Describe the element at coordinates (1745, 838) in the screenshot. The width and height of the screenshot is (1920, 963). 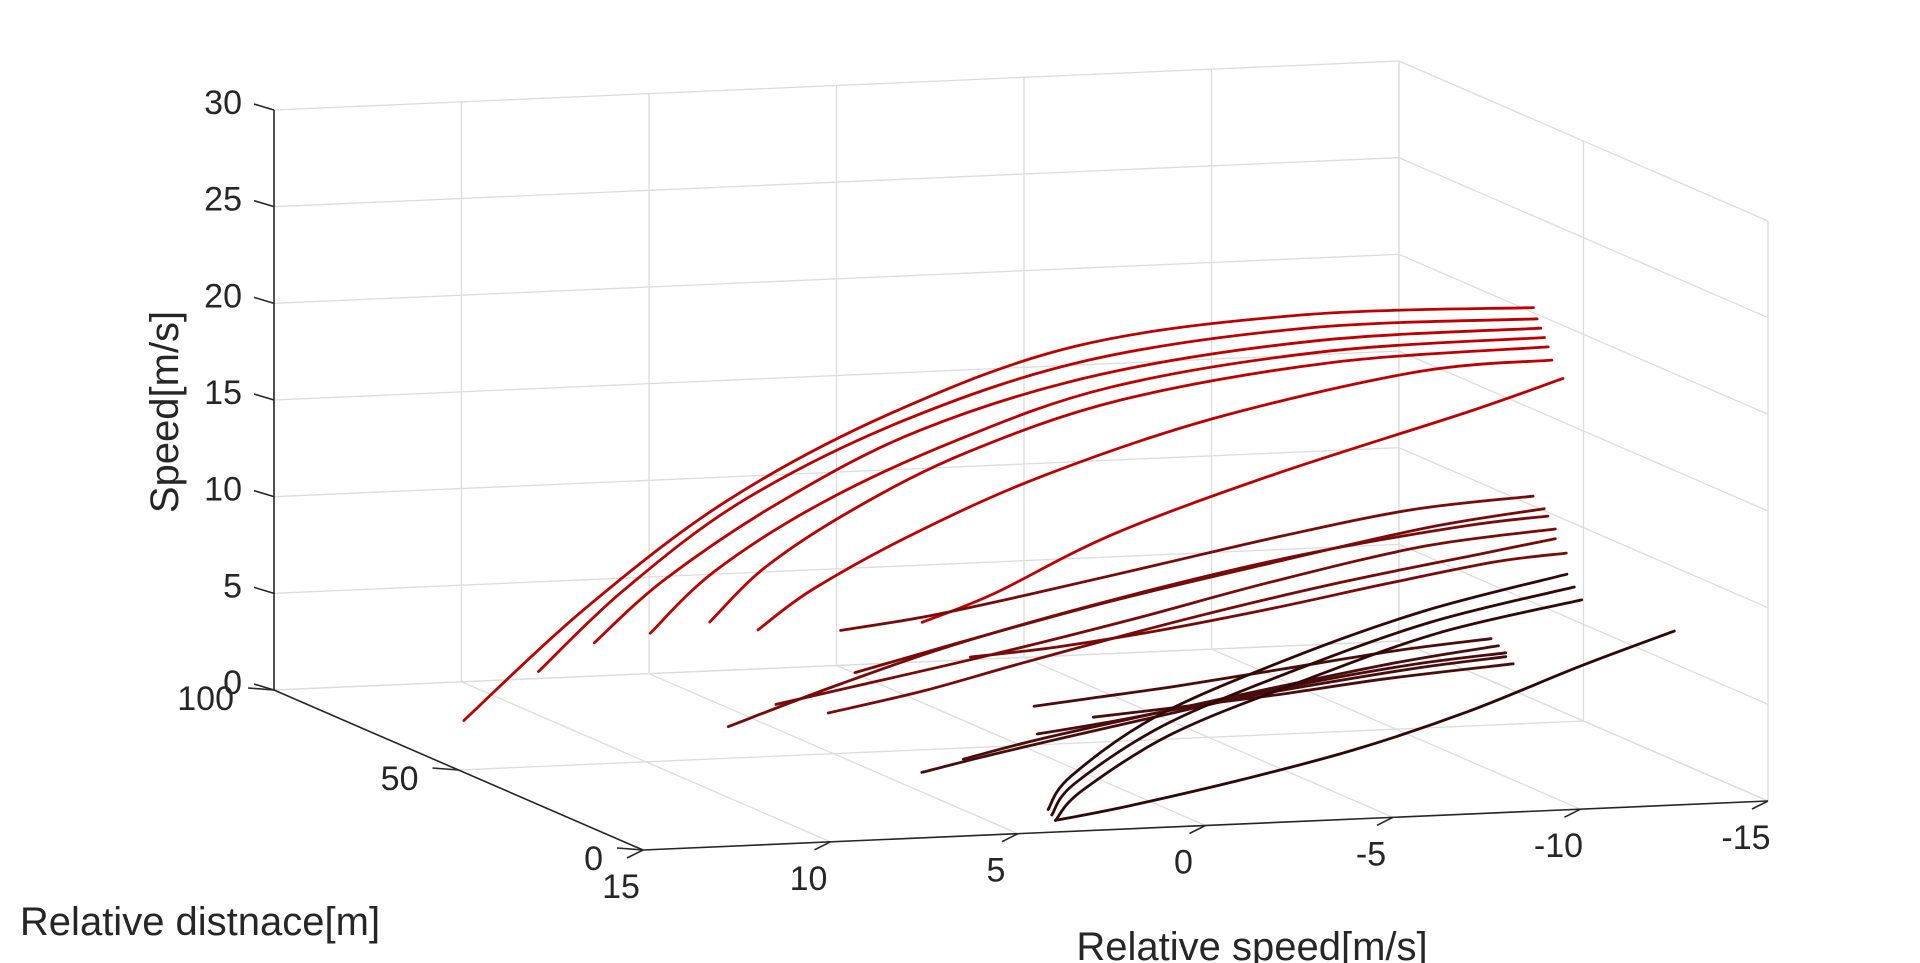
I see `x-tick-label: -15` at that location.